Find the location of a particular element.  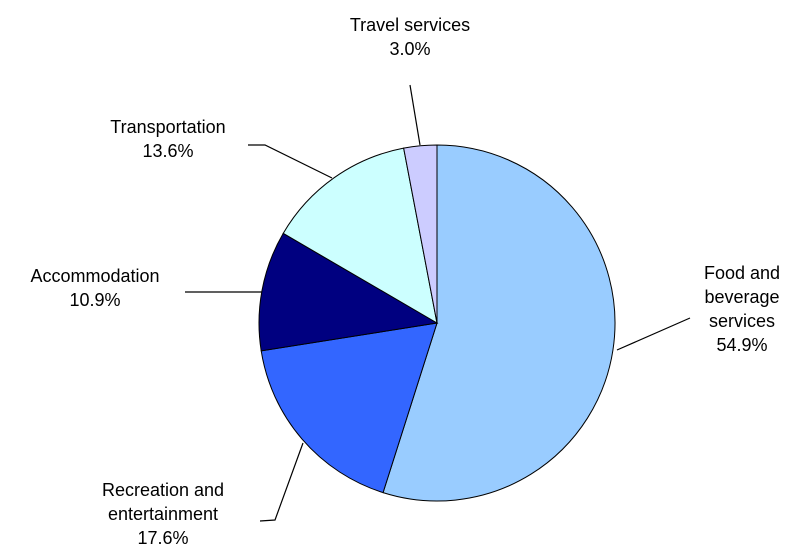

slice-category-label: Recreation and is located at coordinates (163, 490).